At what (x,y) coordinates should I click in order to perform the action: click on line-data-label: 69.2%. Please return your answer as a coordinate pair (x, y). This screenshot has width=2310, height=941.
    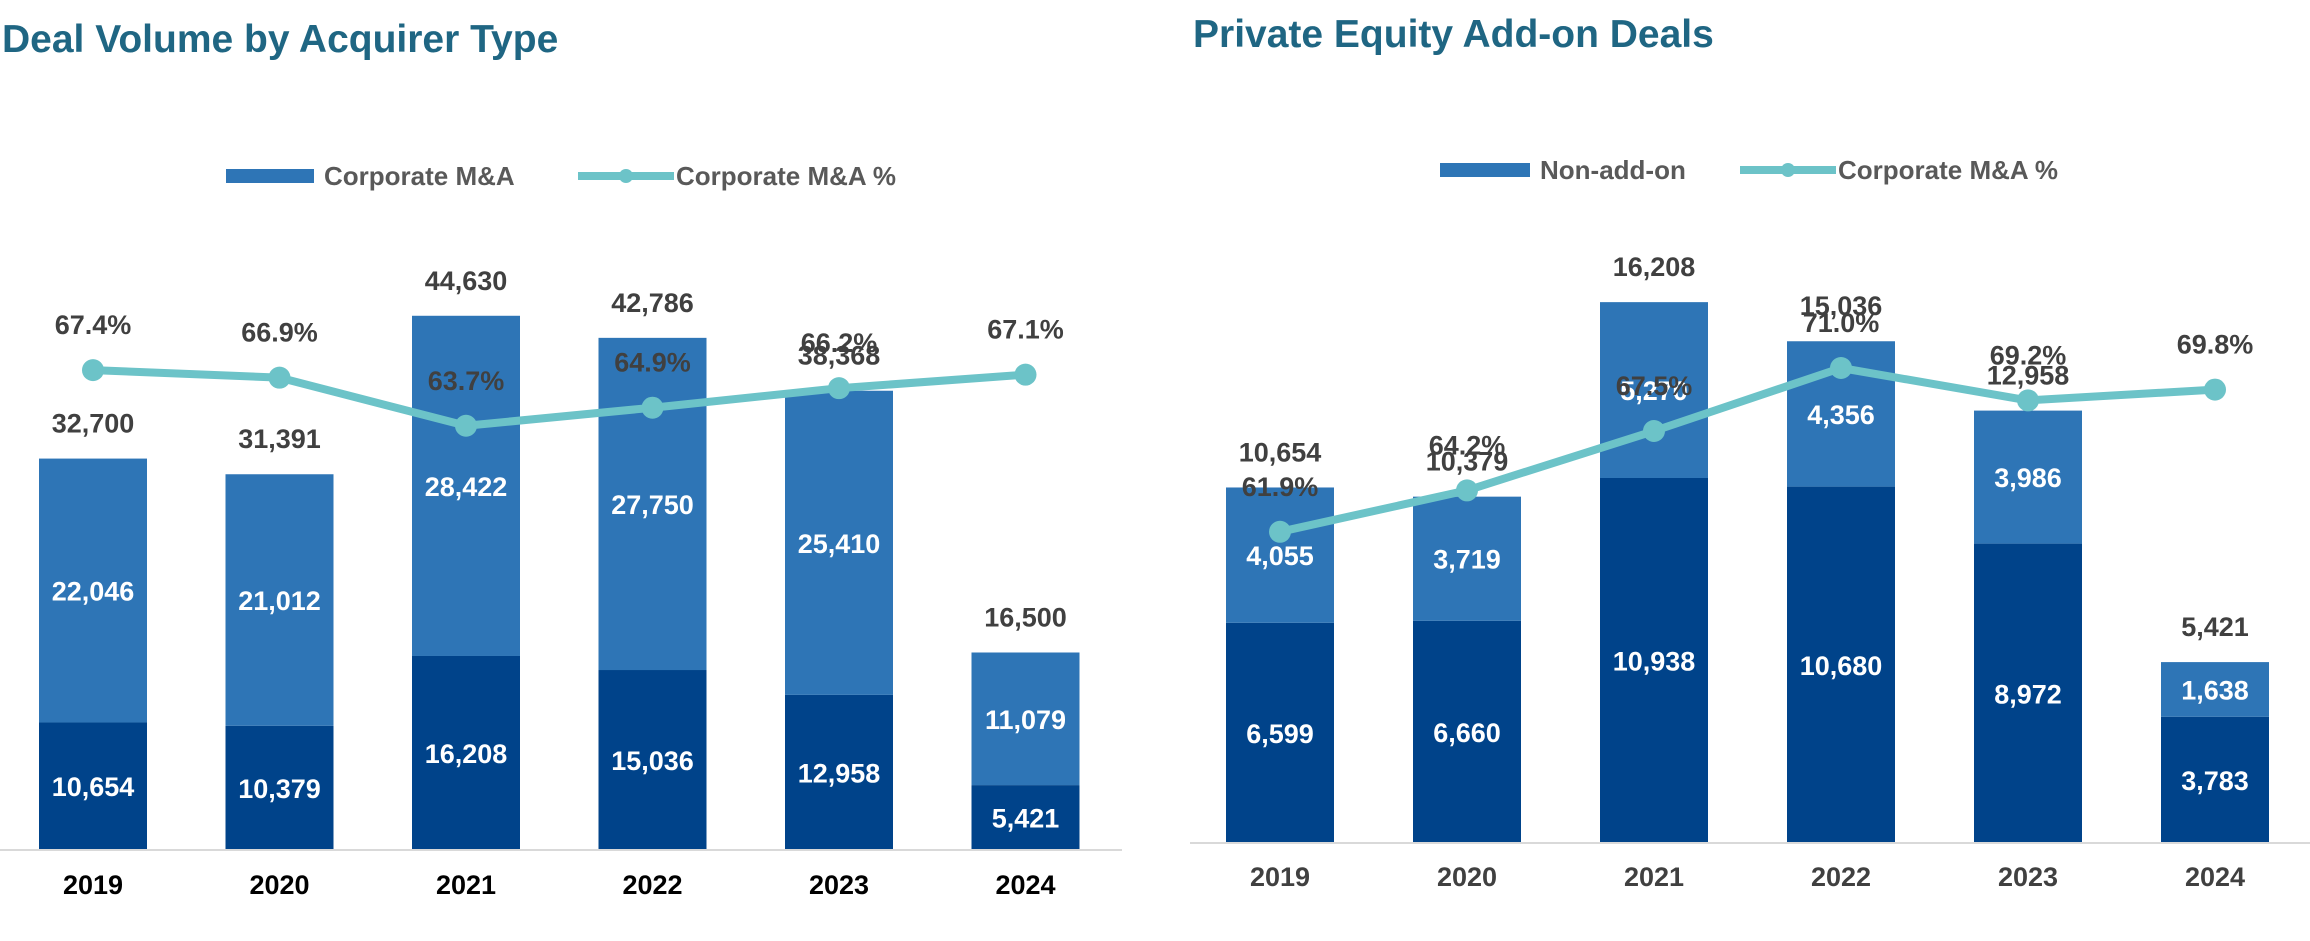
    Looking at the image, I should click on (2028, 355).